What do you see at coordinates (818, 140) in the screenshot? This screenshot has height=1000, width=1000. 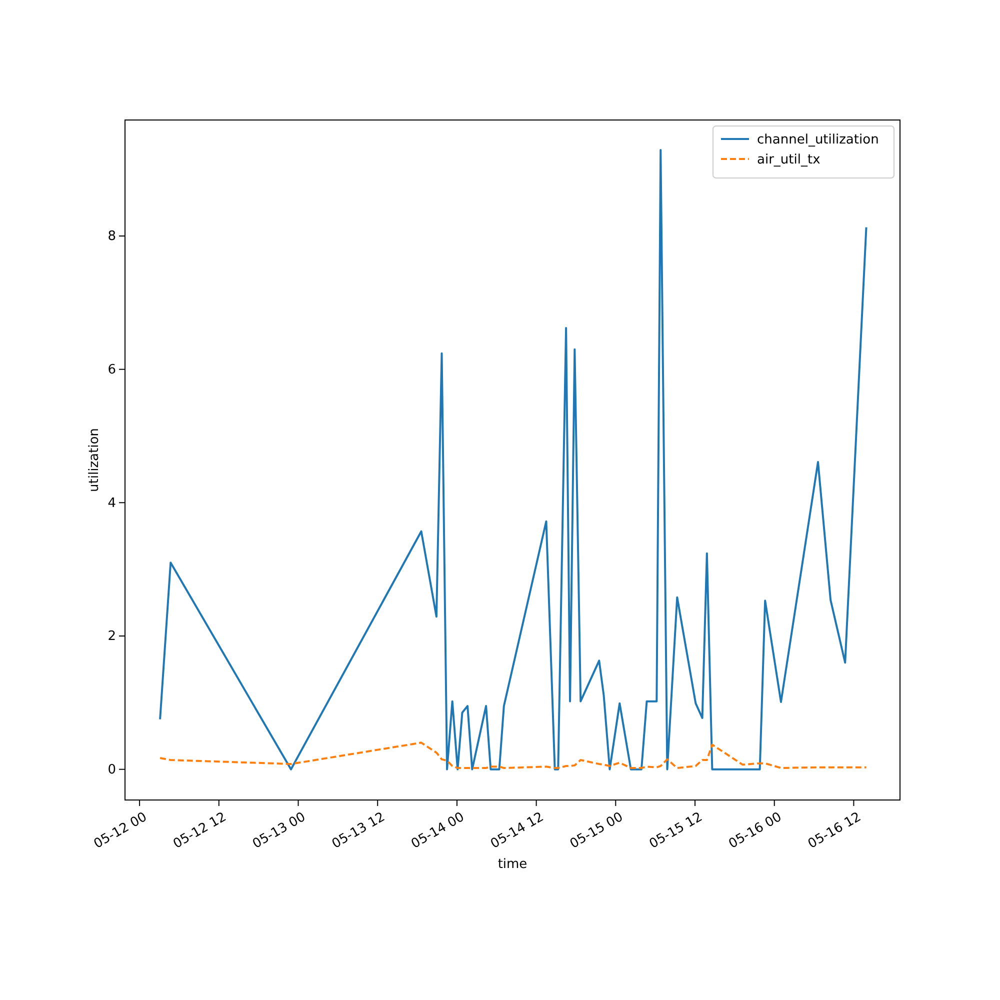 I see `legend-label: channel_utilization` at bounding box center [818, 140].